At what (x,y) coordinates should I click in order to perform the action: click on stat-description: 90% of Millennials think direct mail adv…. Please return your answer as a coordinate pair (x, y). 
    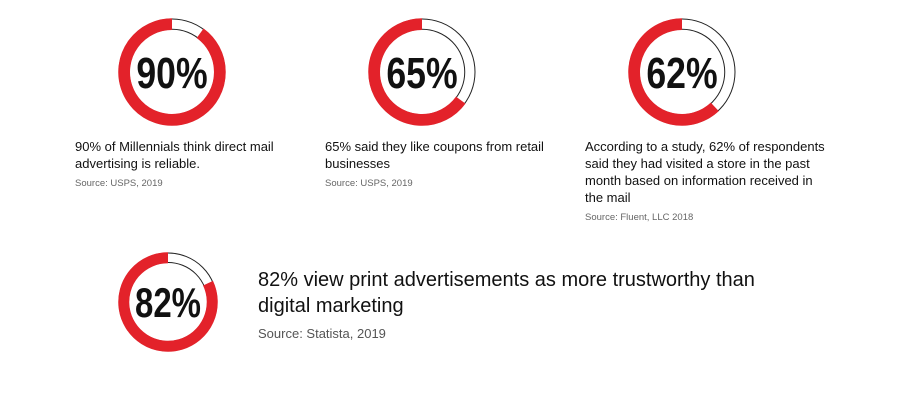
    Looking at the image, I should click on (174, 155).